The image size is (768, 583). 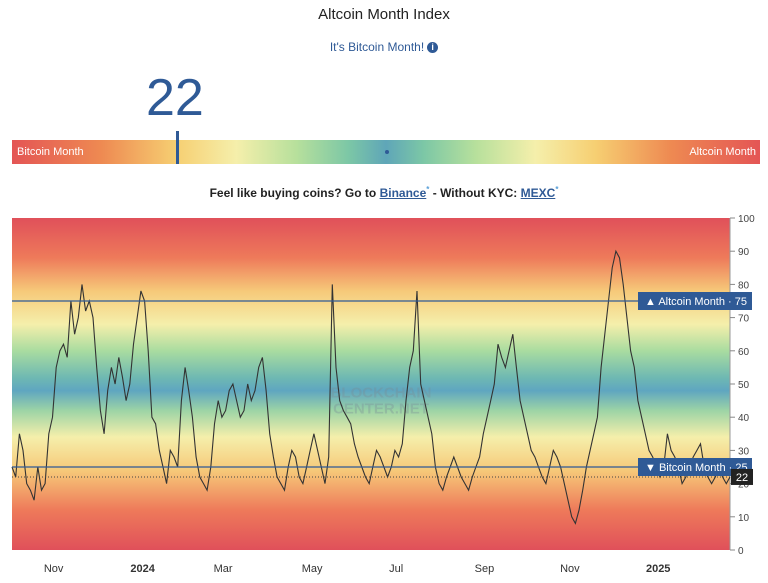 I want to click on y-tick-label: 80, so click(x=744, y=285).